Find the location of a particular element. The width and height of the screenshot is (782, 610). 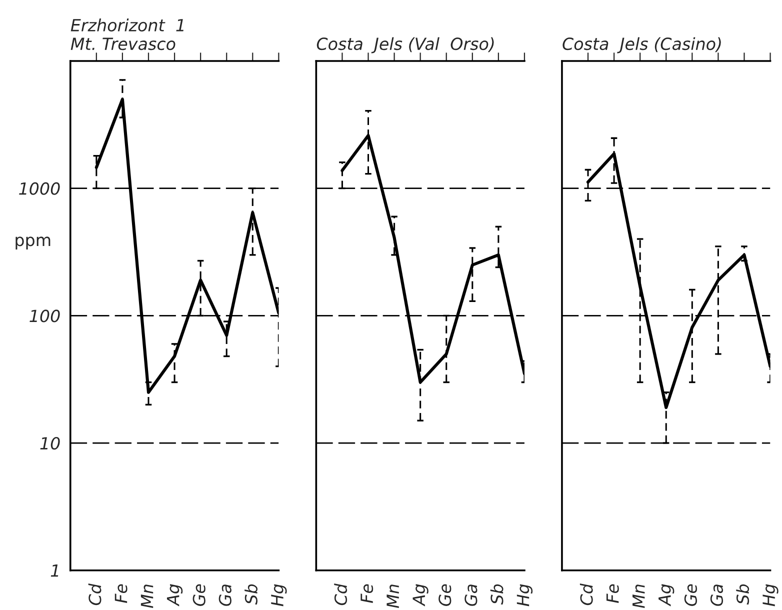

y-tick-label: 100 is located at coordinates (45, 316).